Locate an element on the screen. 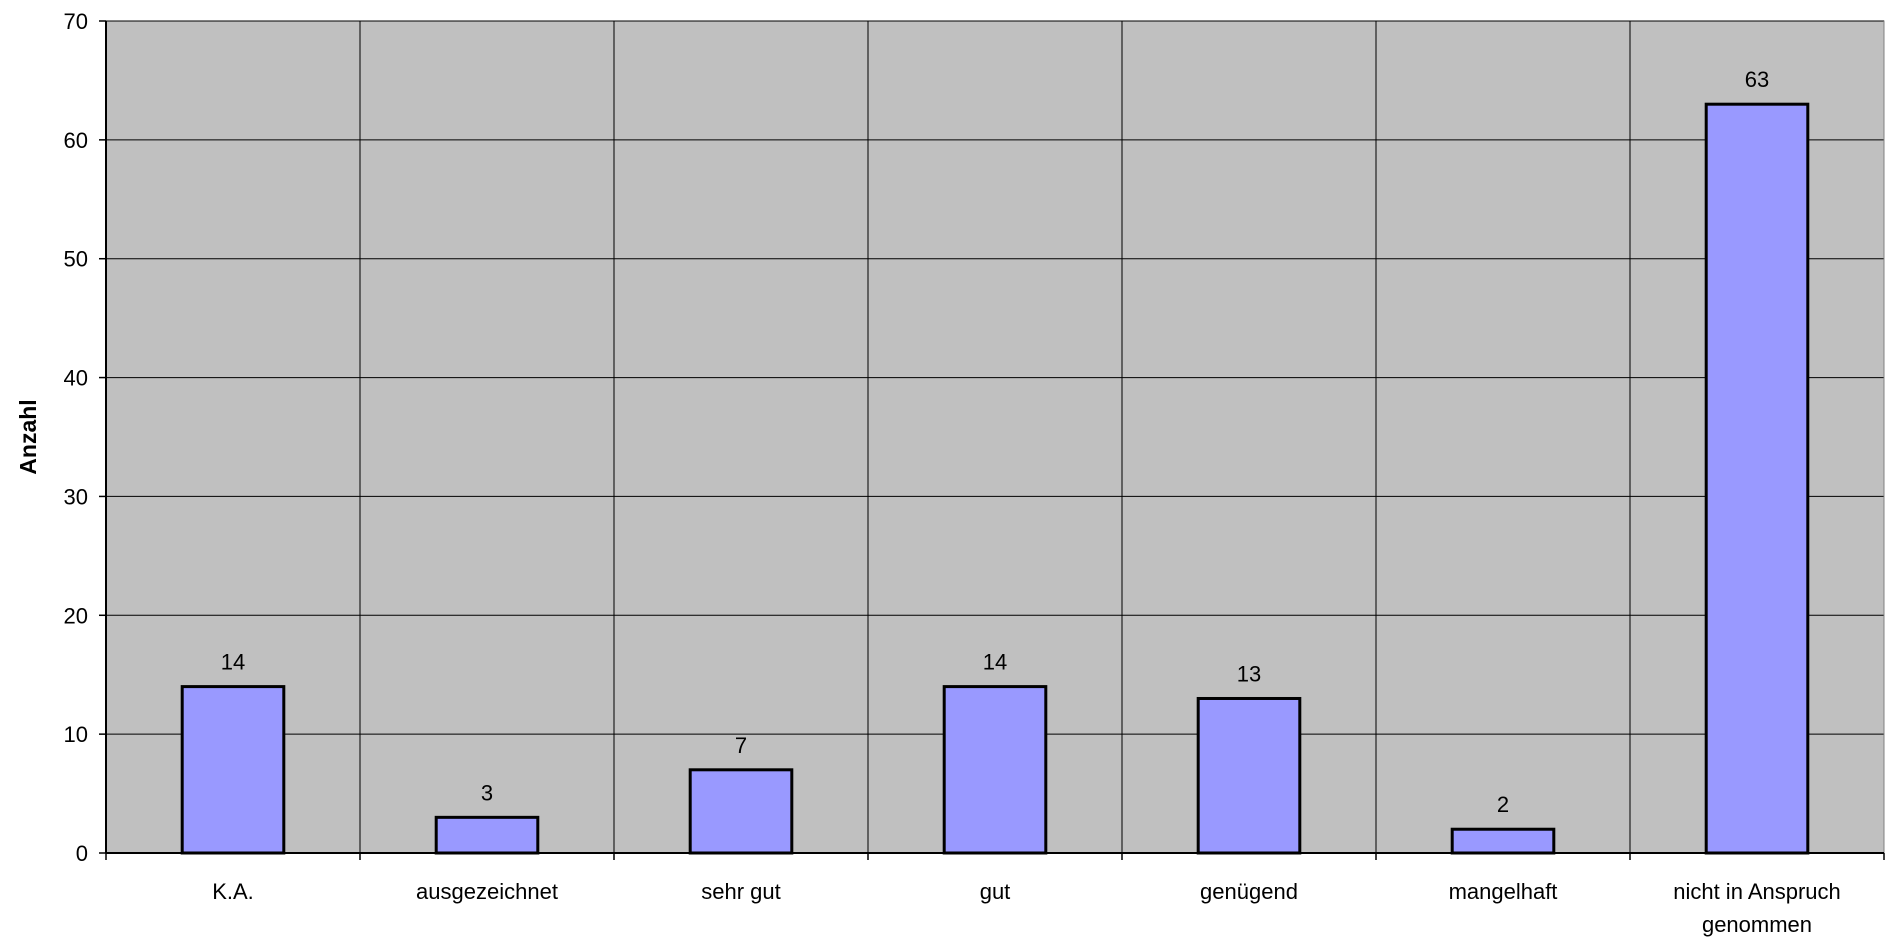 The height and width of the screenshot is (939, 1890). x-tick-label: ausgezeichnet is located at coordinates (487, 891).